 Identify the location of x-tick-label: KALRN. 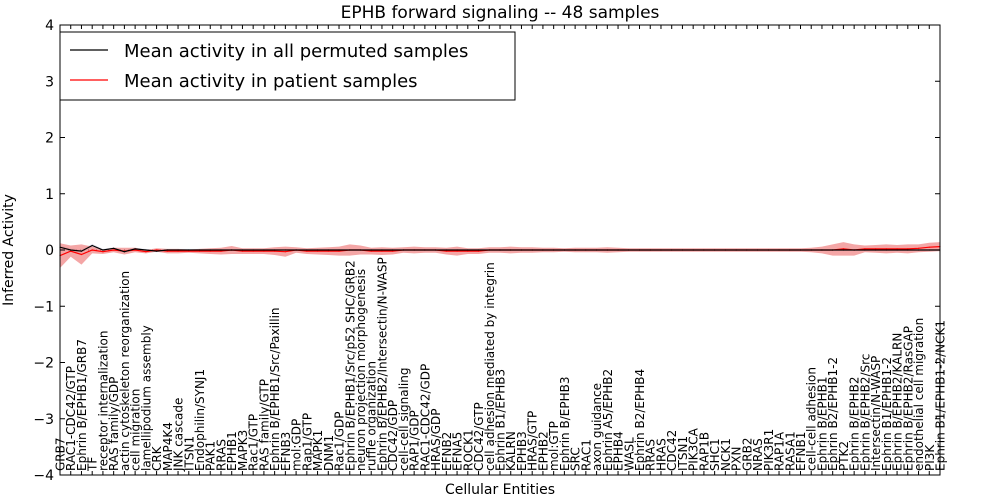
(511, 451).